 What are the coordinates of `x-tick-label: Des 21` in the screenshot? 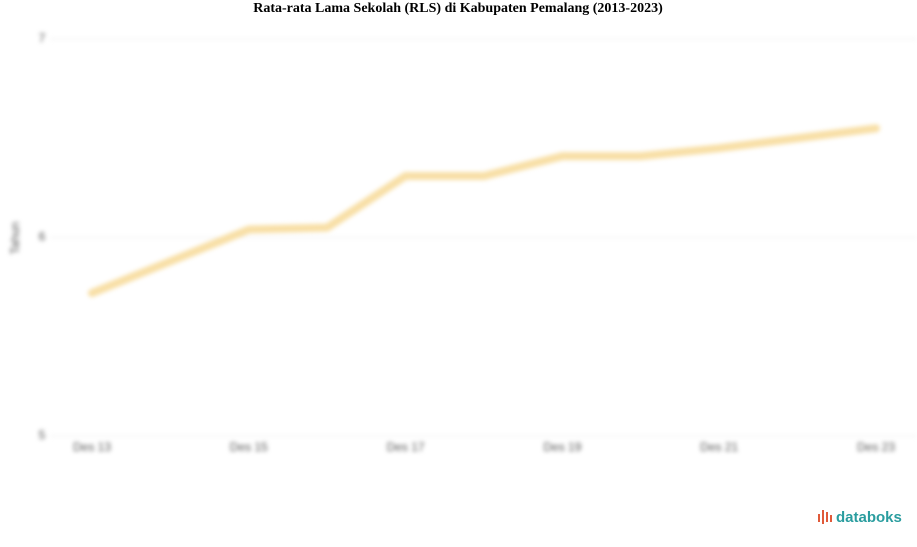 It's located at (719, 447).